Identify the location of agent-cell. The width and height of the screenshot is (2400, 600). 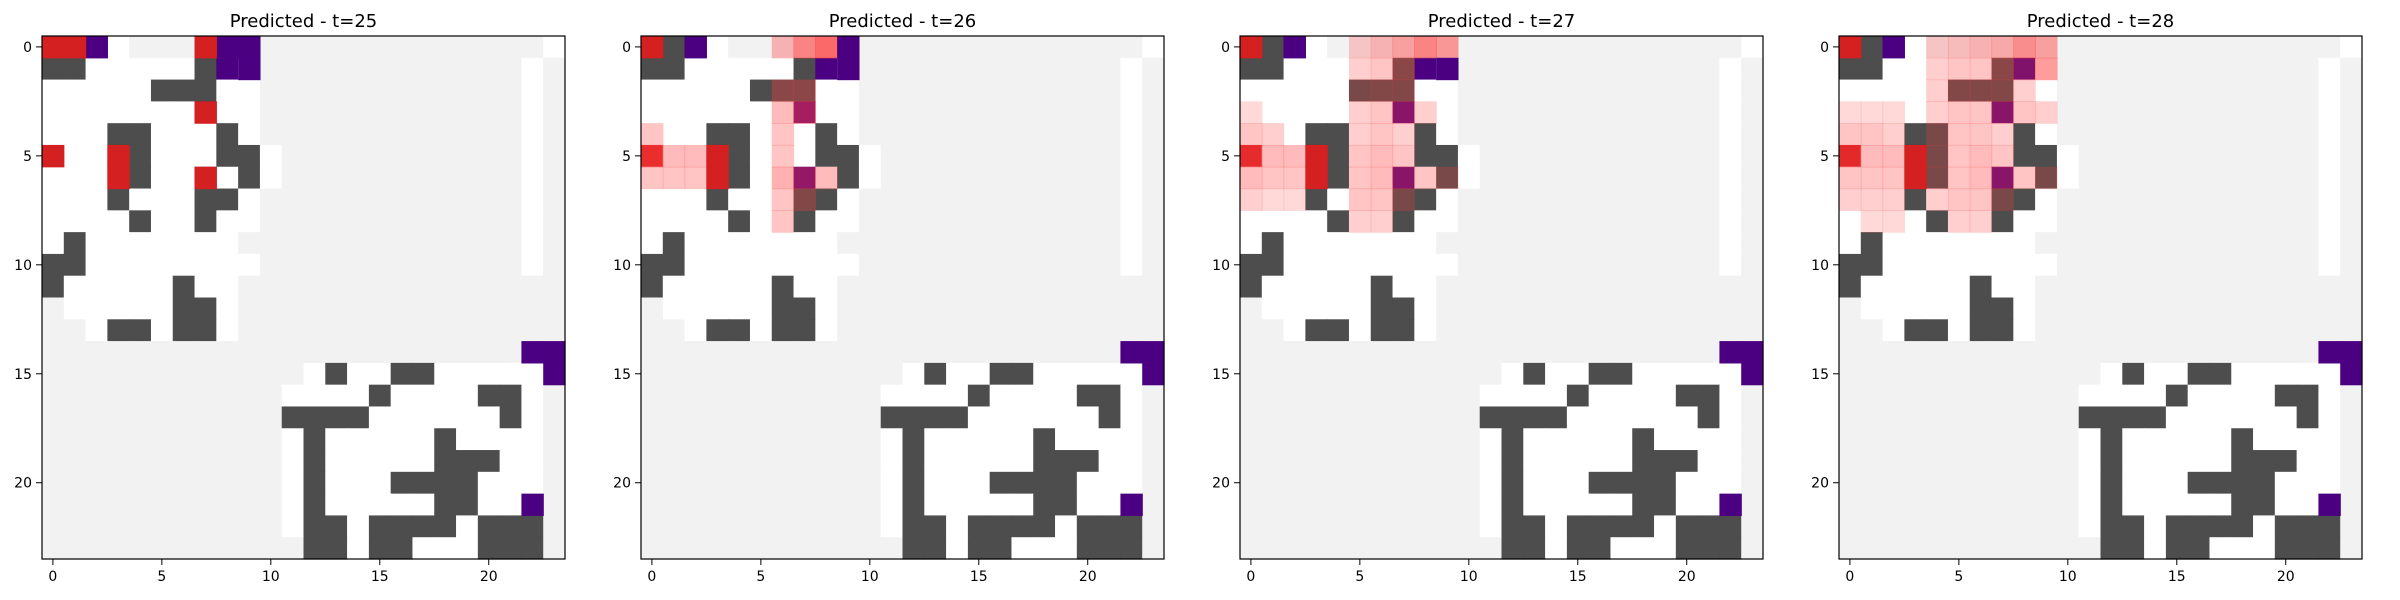
(1850, 156).